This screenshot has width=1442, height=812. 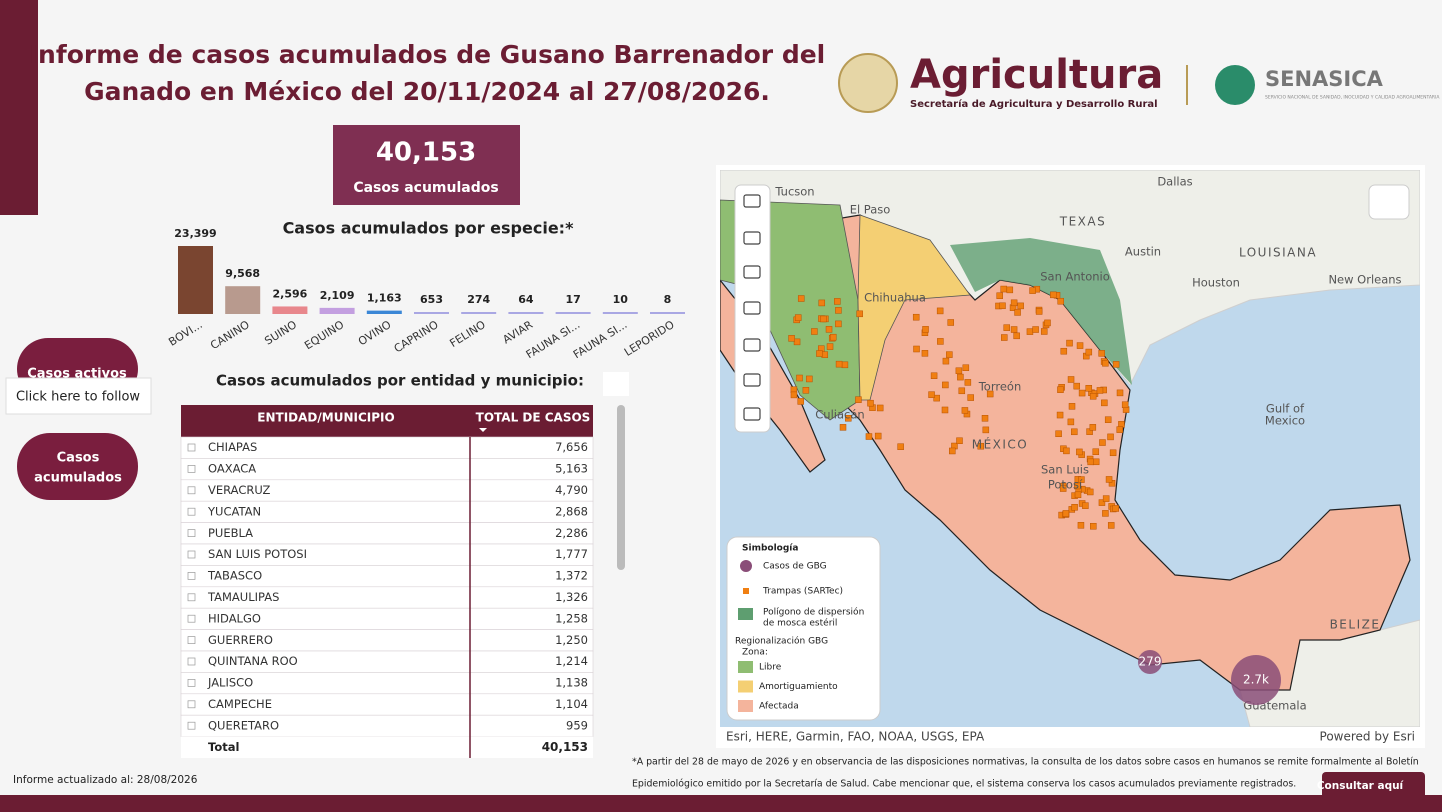 I want to click on cell: CHIAPAS, so click(x=232, y=447).